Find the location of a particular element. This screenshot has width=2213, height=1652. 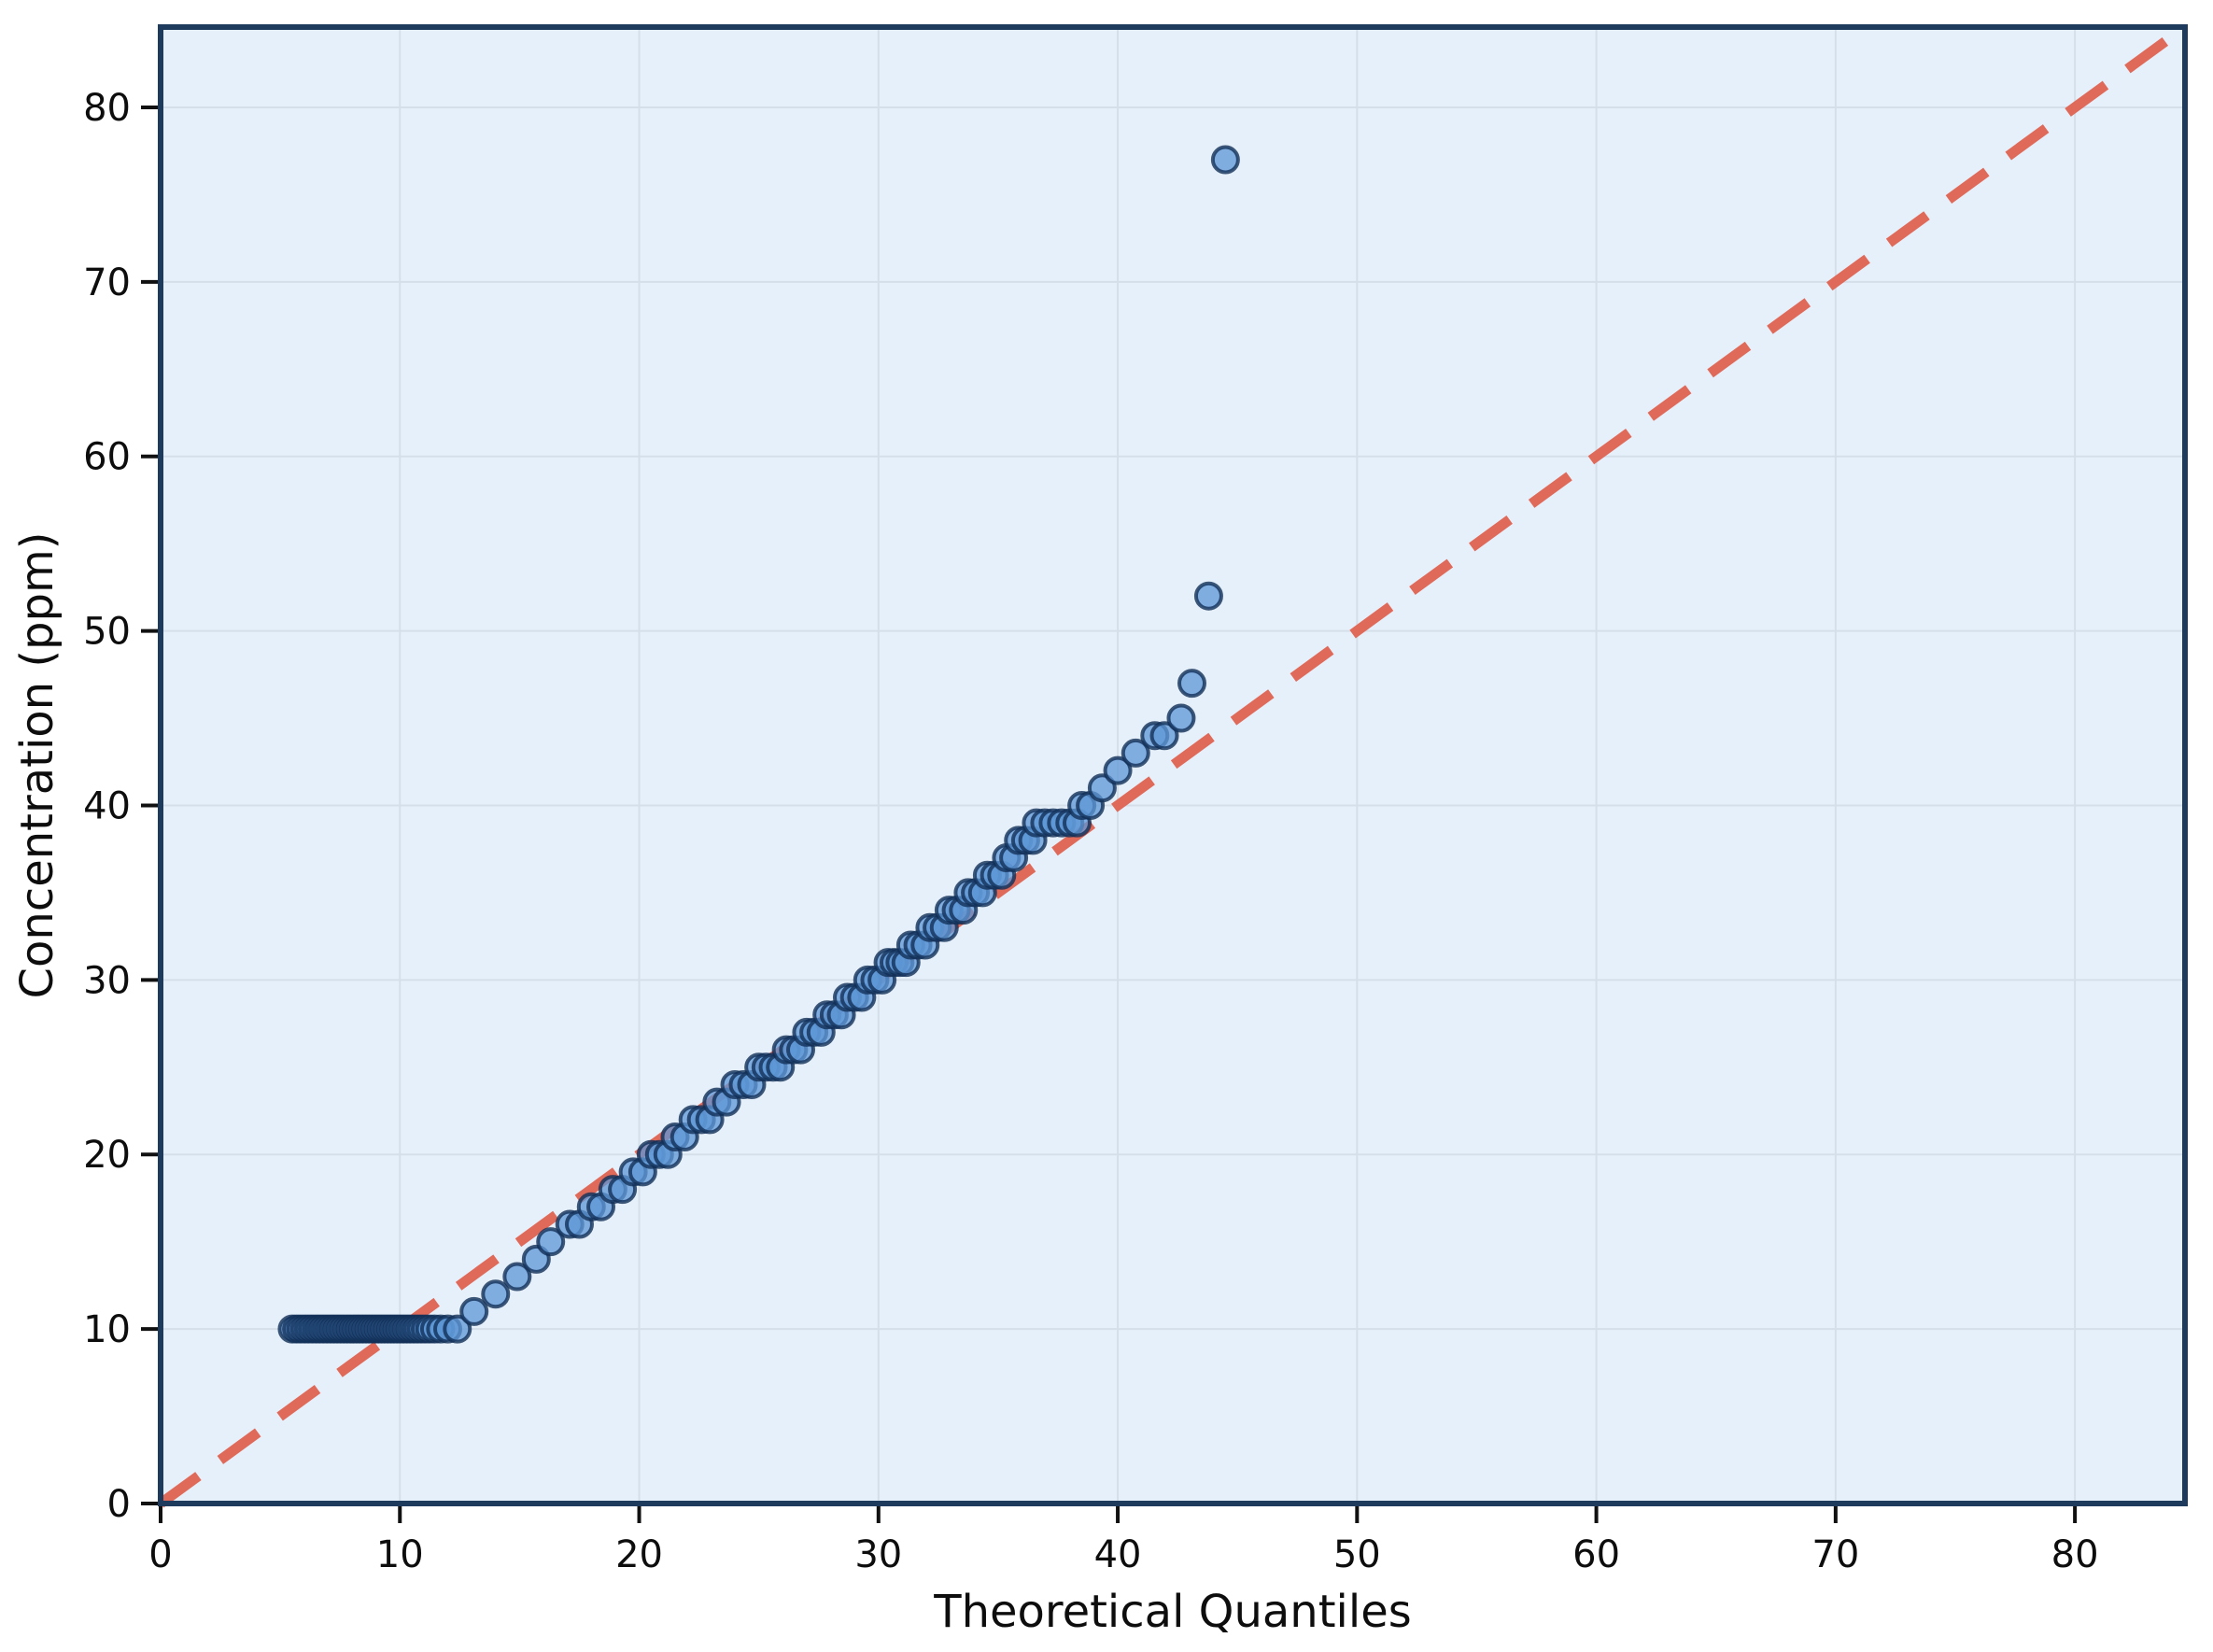

y-tick-label: 60 is located at coordinates (107, 457).